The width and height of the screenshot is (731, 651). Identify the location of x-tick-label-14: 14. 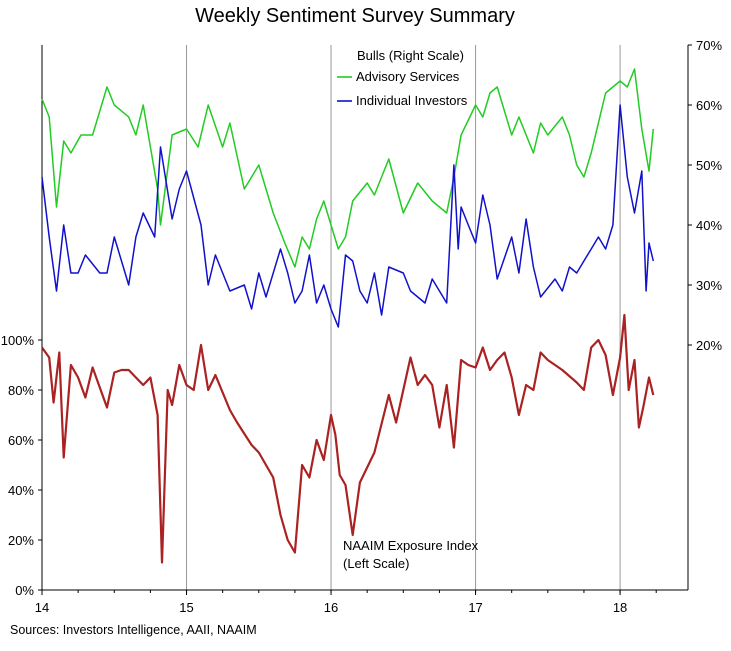
(42, 607).